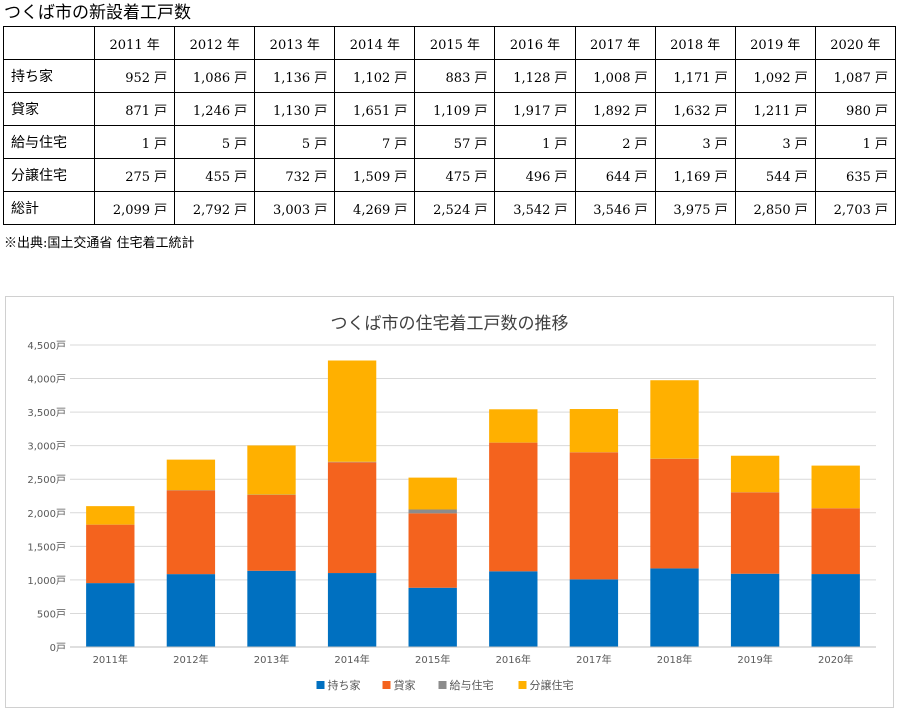 The width and height of the screenshot is (900, 712). I want to click on table-cell: 275 戸, so click(135, 175).